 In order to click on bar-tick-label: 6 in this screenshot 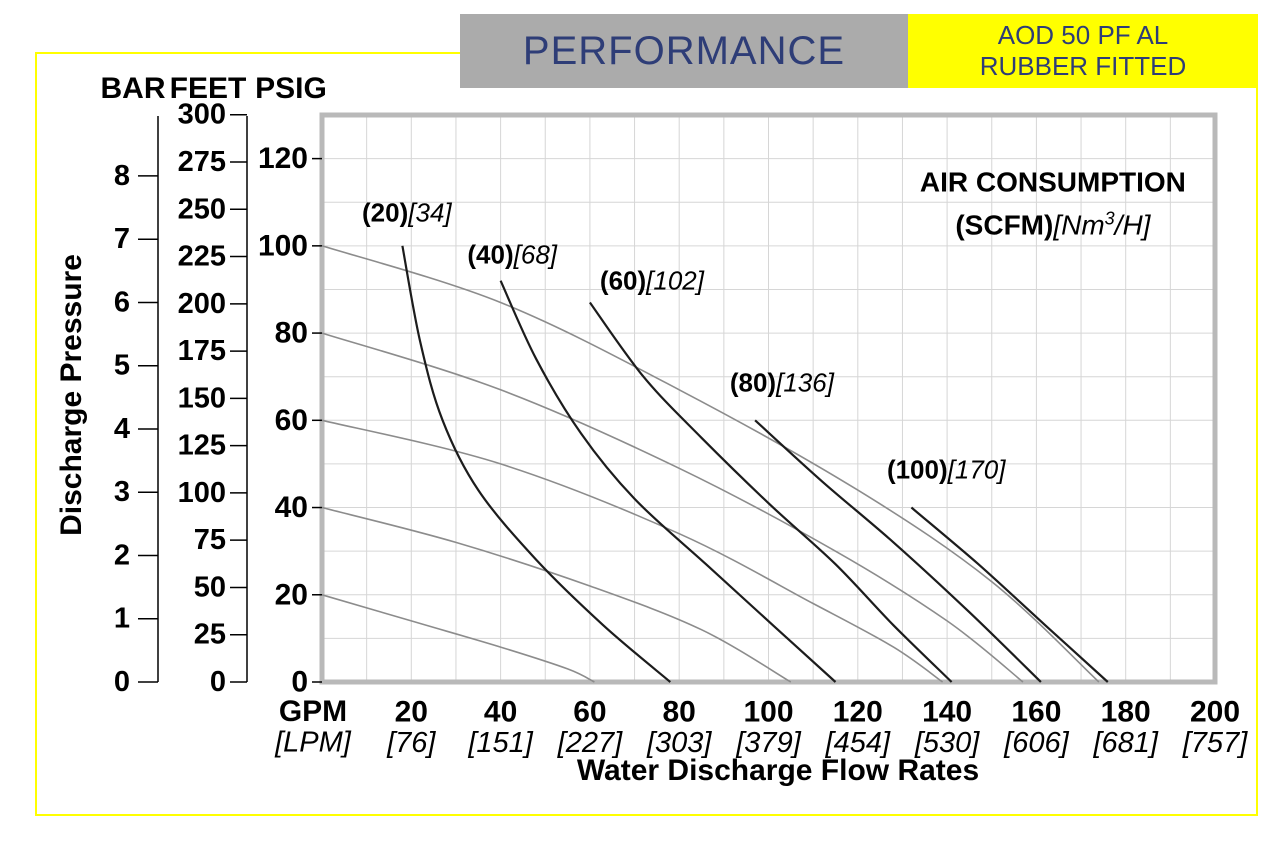, I will do `click(122, 302)`.